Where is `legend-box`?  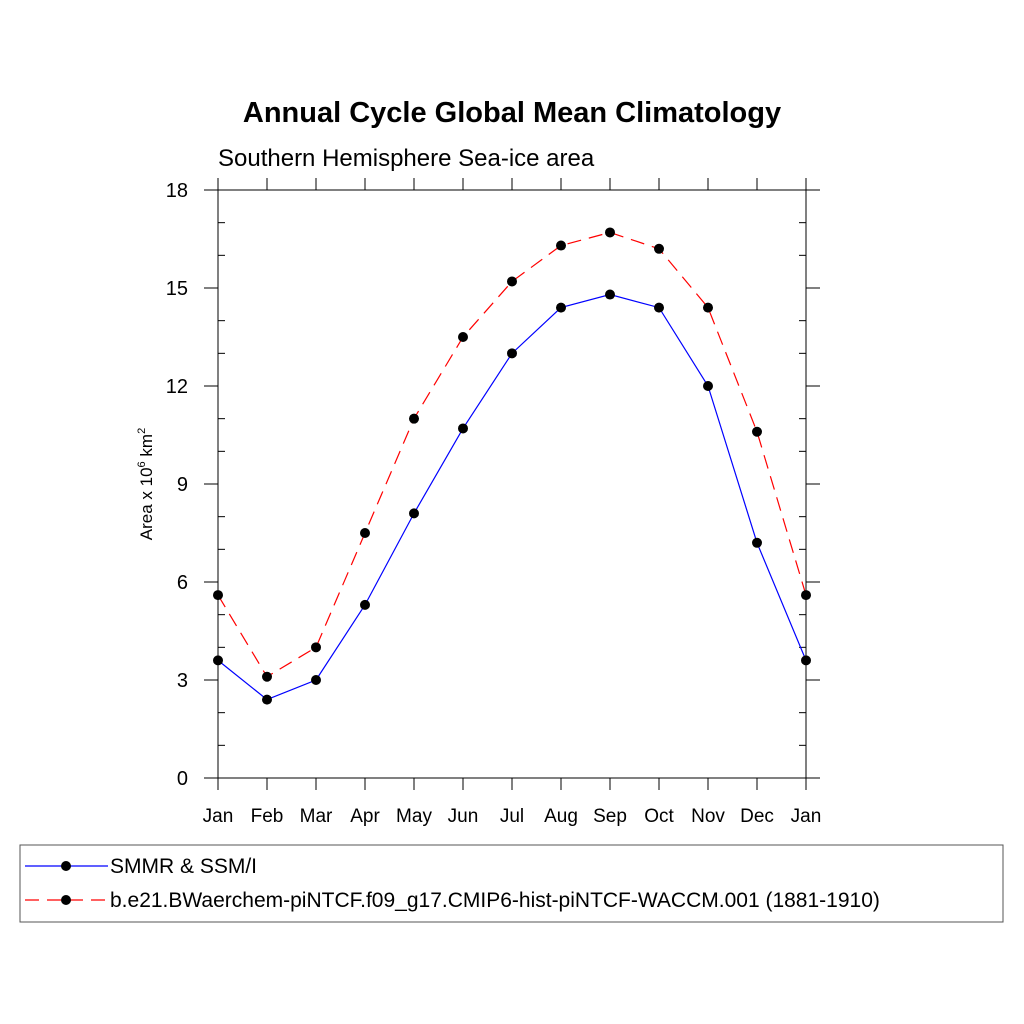 legend-box is located at coordinates (511, 883).